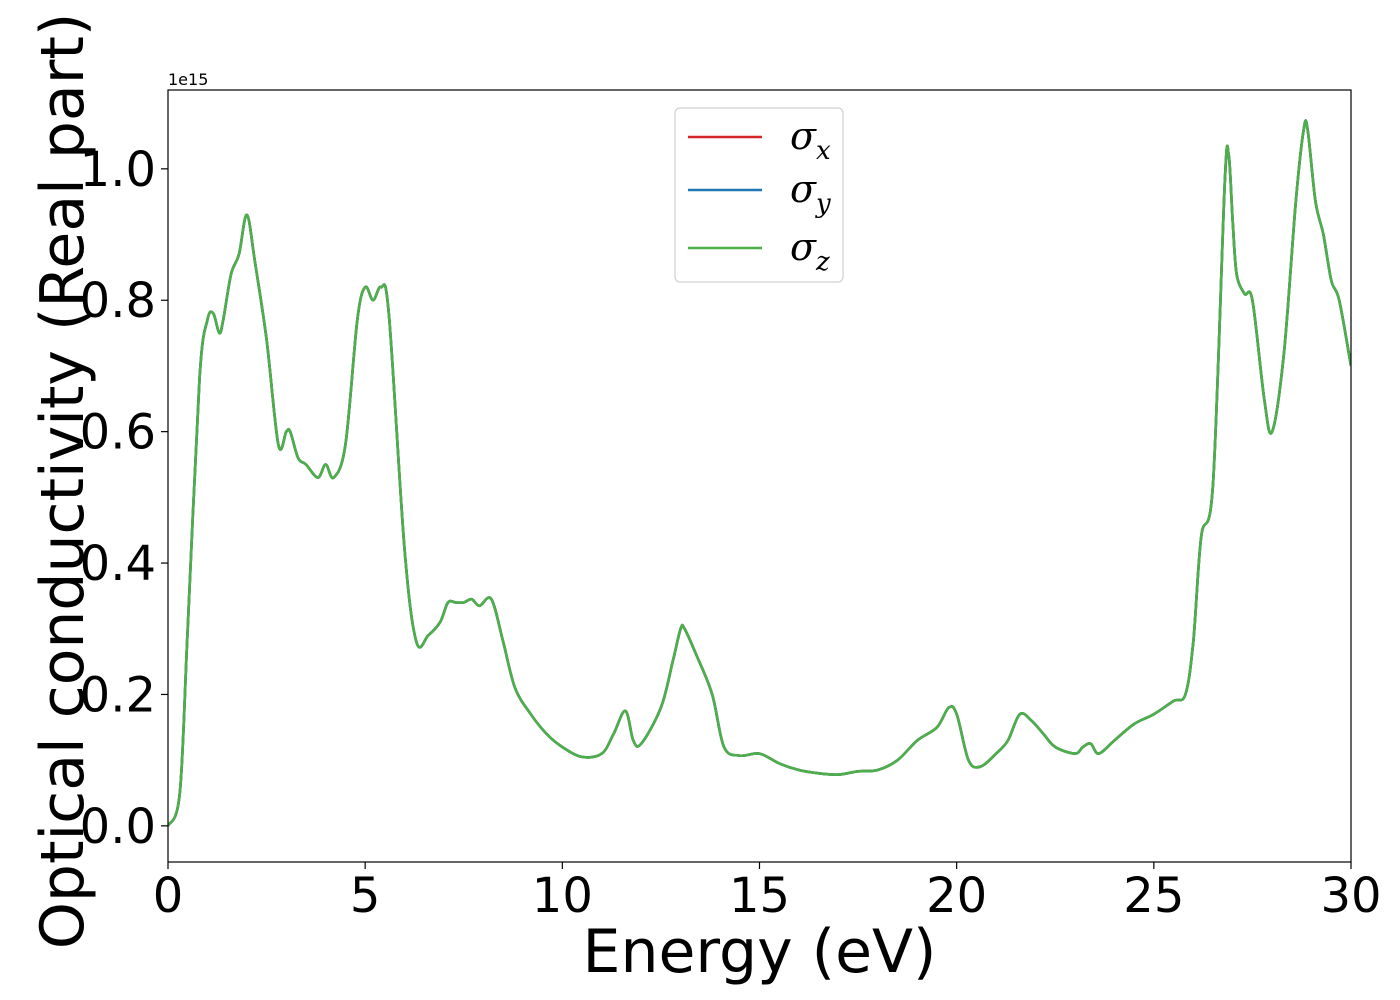  What do you see at coordinates (759, 896) in the screenshot?
I see `x-tick-label: 15` at bounding box center [759, 896].